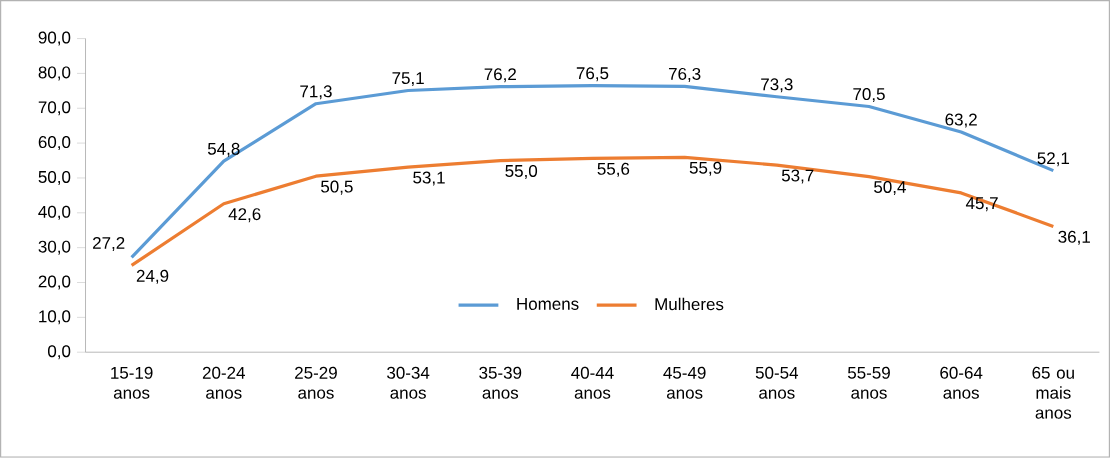 Image resolution: width=1110 pixels, height=458 pixels. What do you see at coordinates (777, 85) in the screenshot?
I see `data-label: 73,3` at bounding box center [777, 85].